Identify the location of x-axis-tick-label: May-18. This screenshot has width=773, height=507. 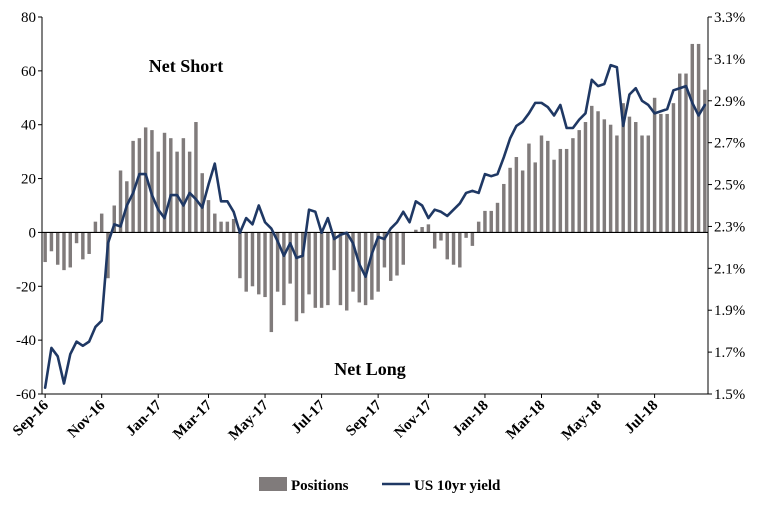
(582, 421).